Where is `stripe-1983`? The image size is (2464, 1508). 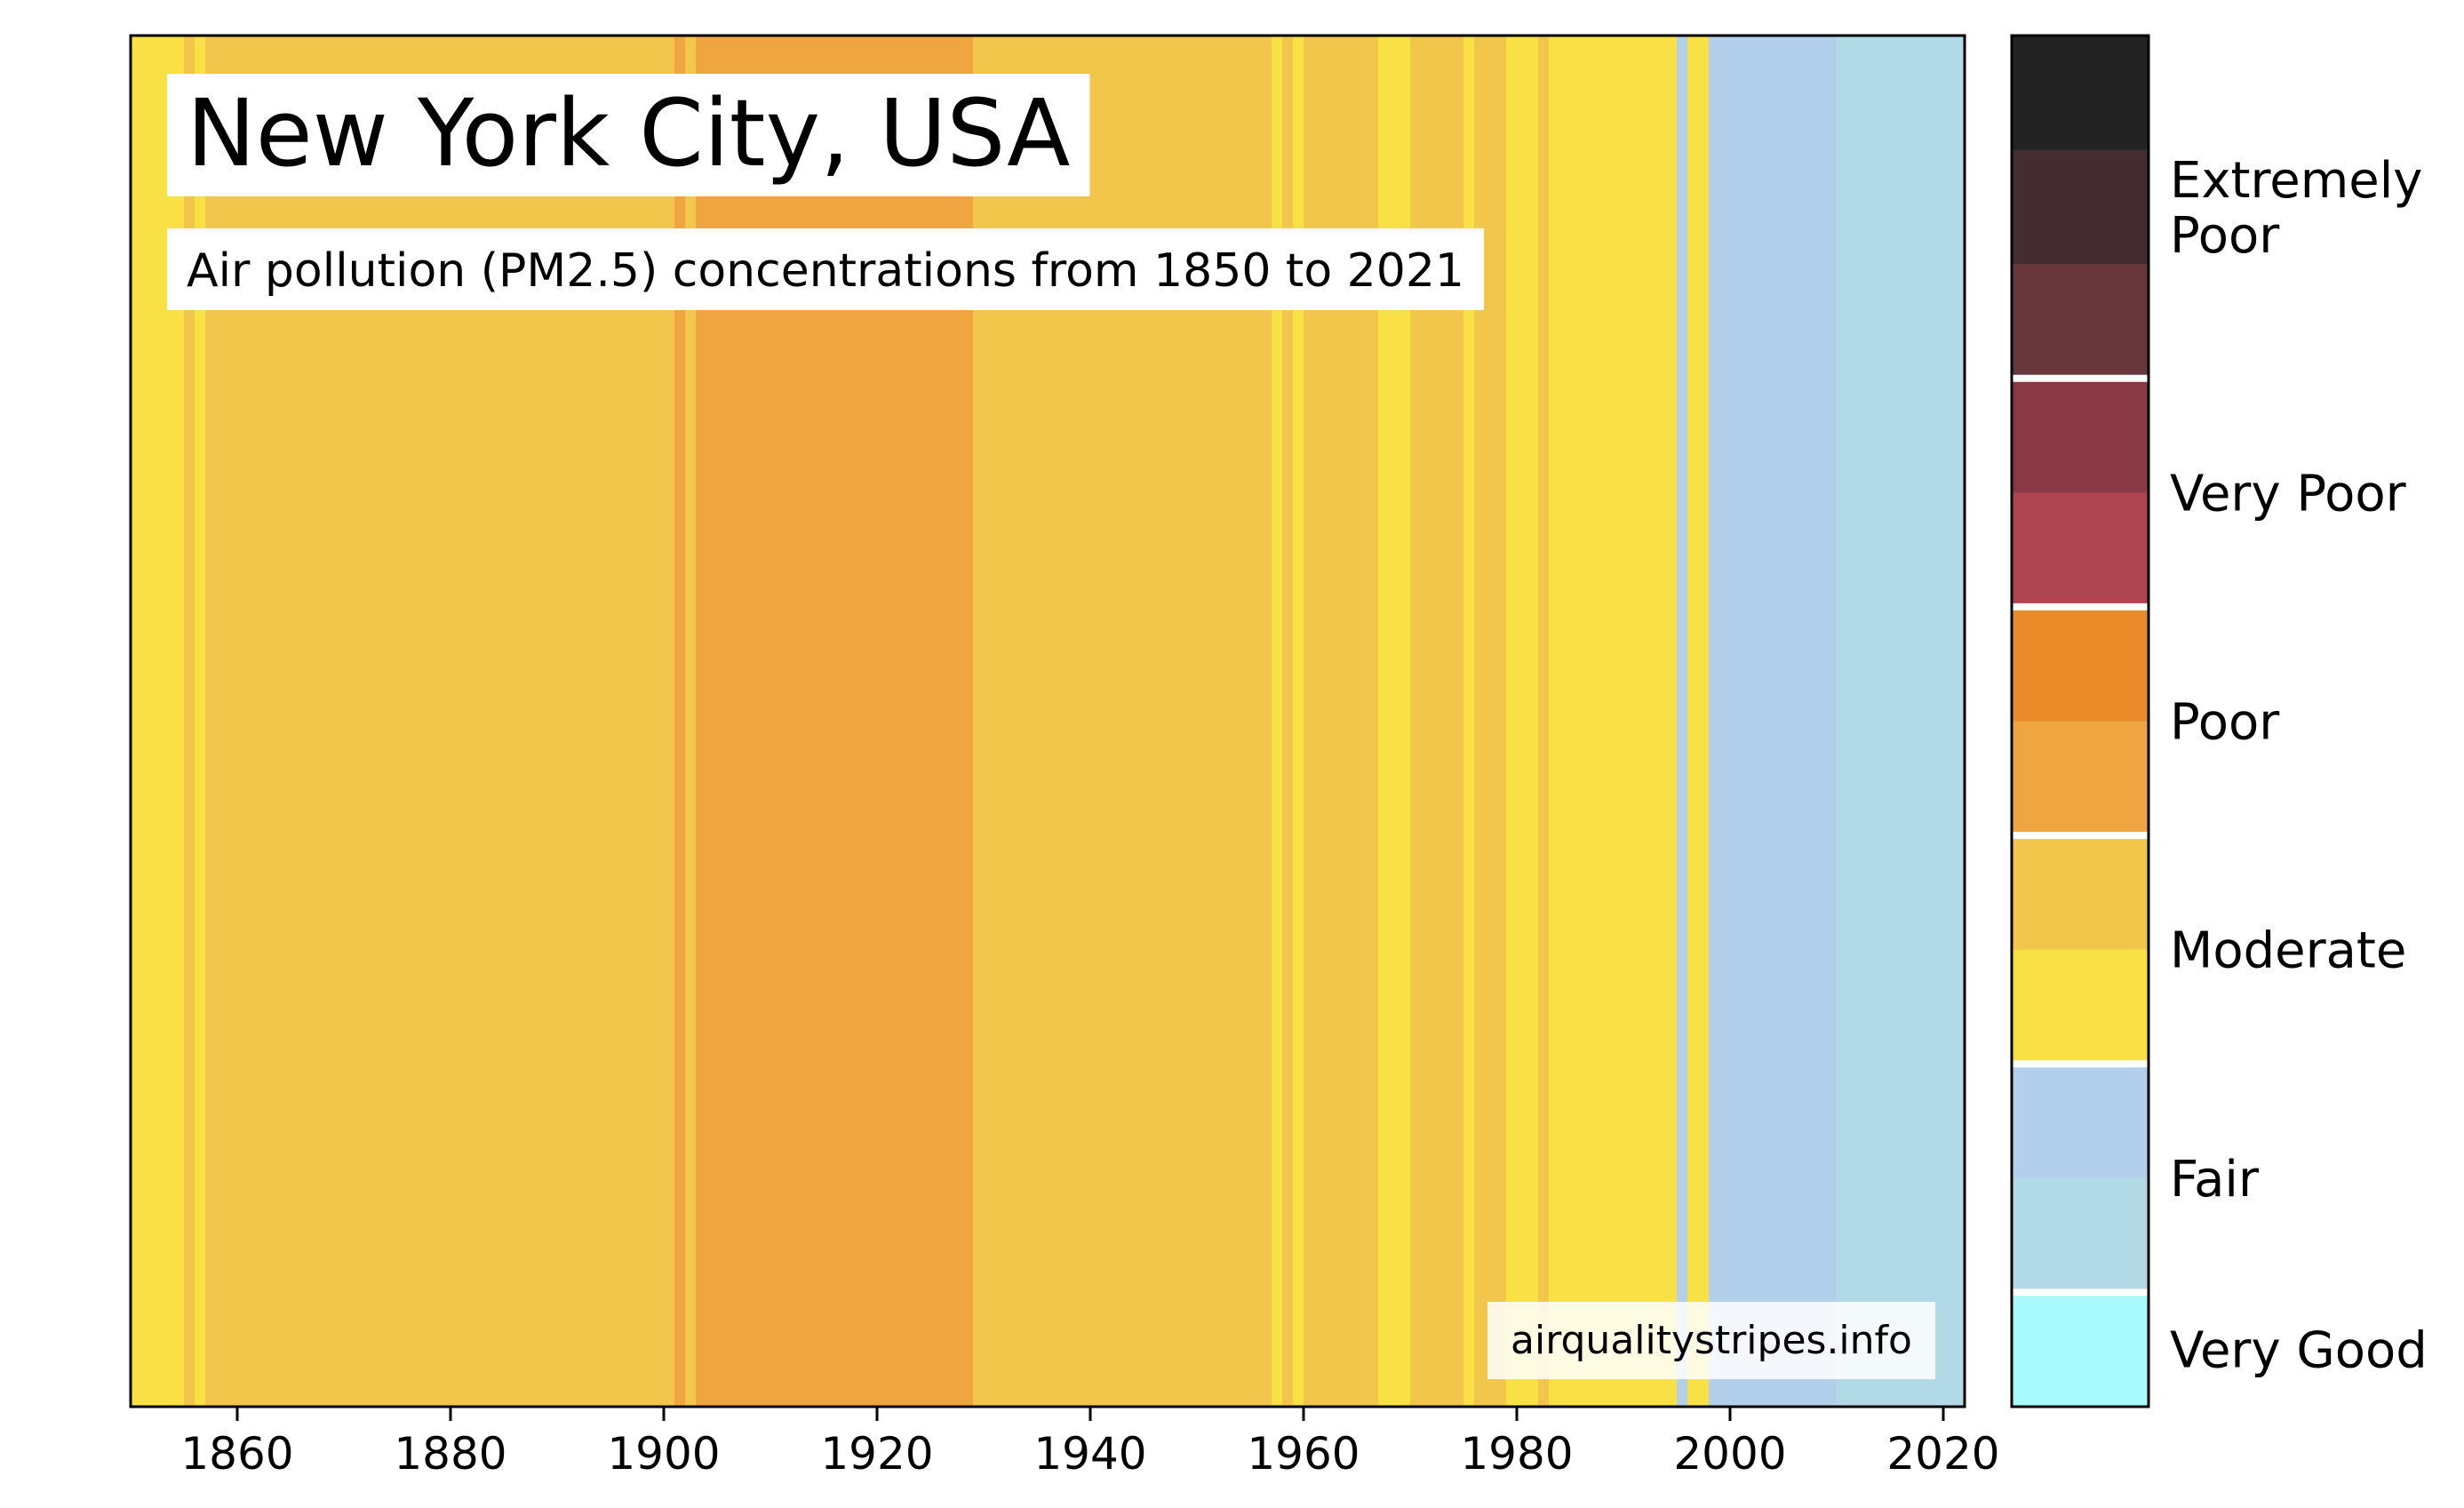 stripe-1983 is located at coordinates (1613, 721).